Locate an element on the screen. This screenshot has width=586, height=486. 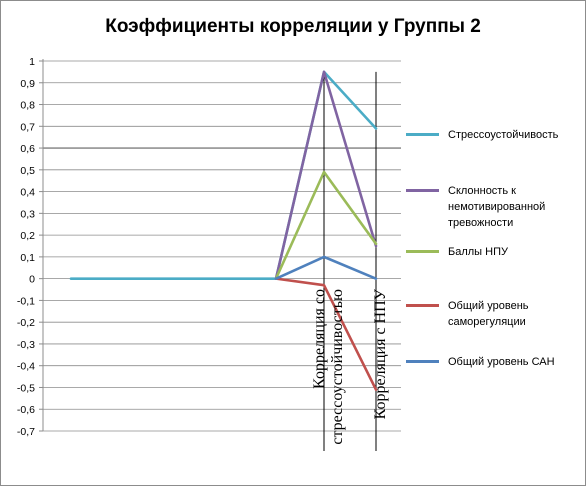
x-tick-label: Корреляция с НПУ is located at coordinates (380, 353).